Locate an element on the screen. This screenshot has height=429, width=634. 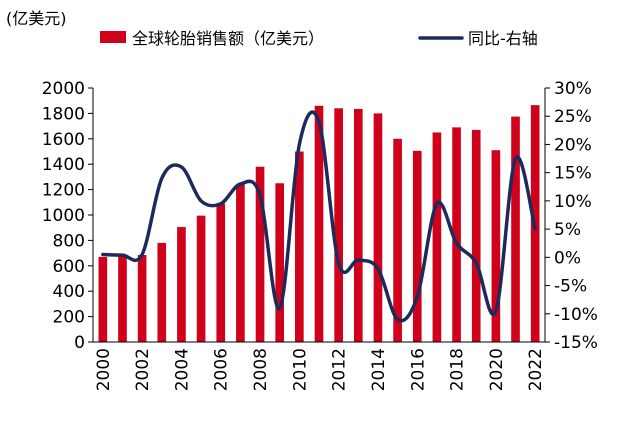
left-tick-label: 1600 is located at coordinates (63, 140).